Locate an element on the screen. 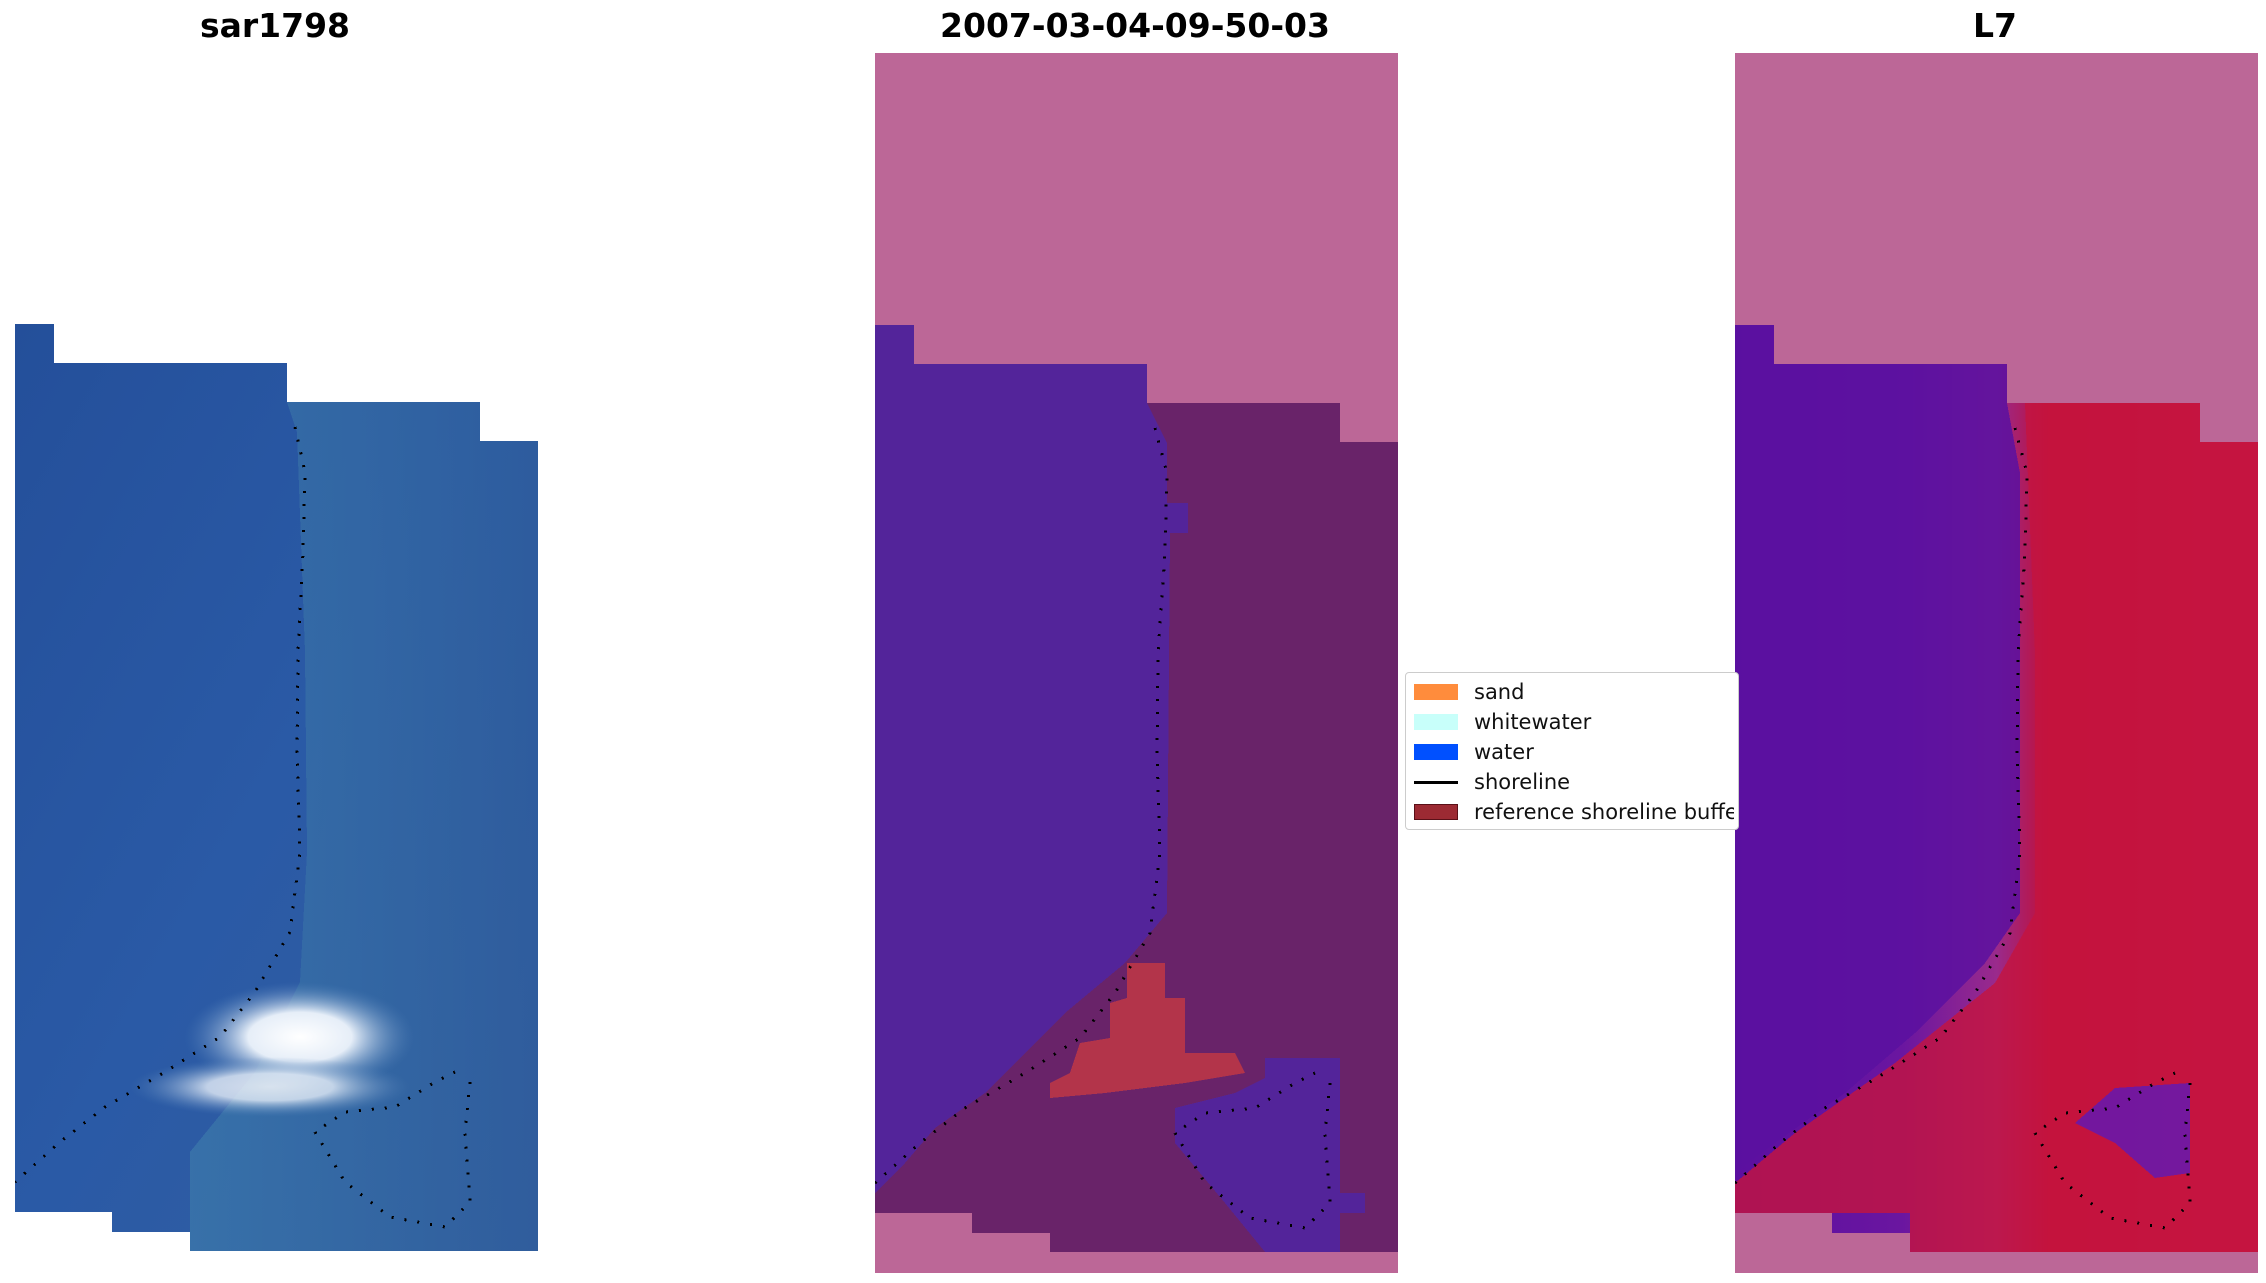  panel-title-mndwi: L7 is located at coordinates (1995, 25).